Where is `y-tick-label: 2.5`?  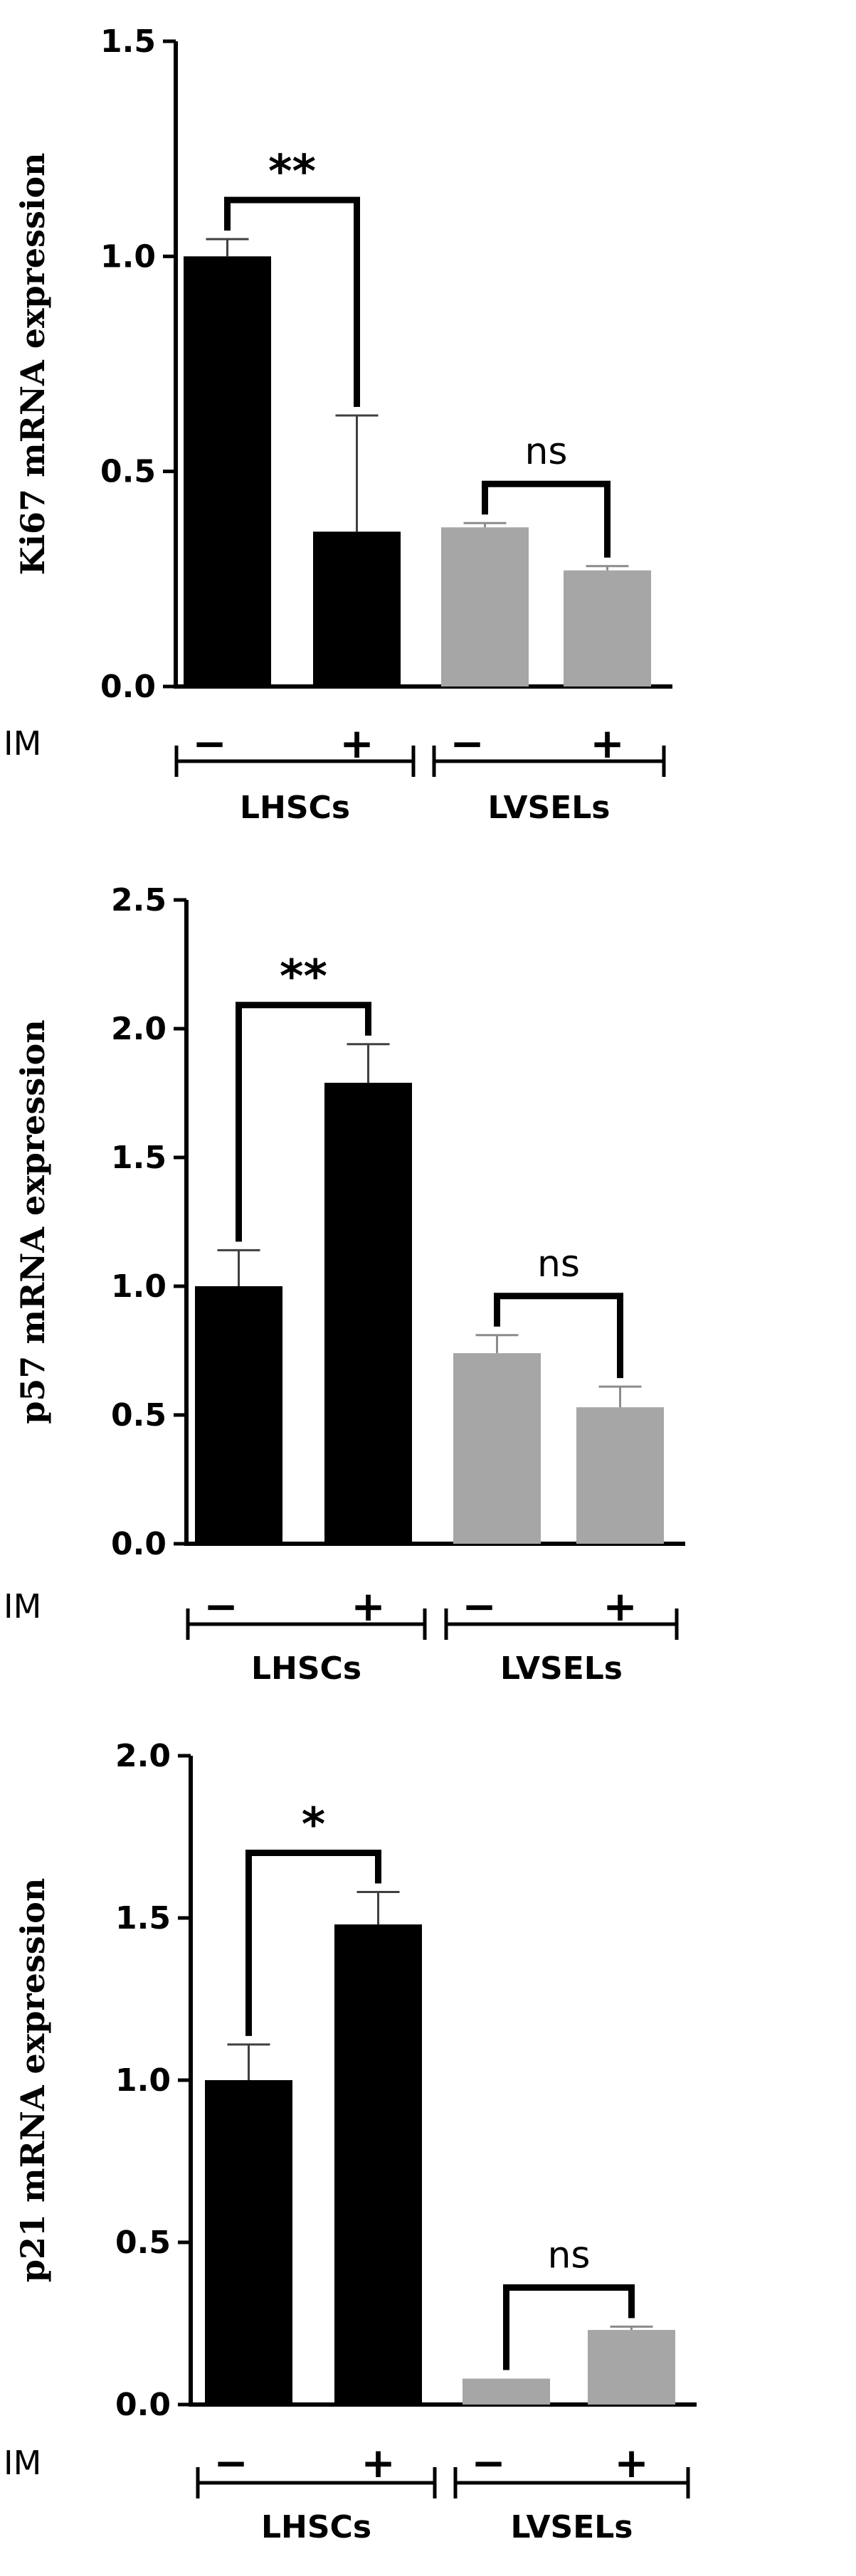 y-tick-label: 2.5 is located at coordinates (139, 900).